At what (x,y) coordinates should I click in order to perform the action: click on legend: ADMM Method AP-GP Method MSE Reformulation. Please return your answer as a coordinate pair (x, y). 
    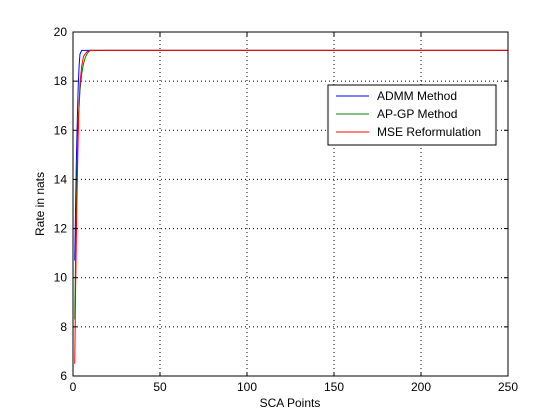
    Looking at the image, I should click on (412, 115).